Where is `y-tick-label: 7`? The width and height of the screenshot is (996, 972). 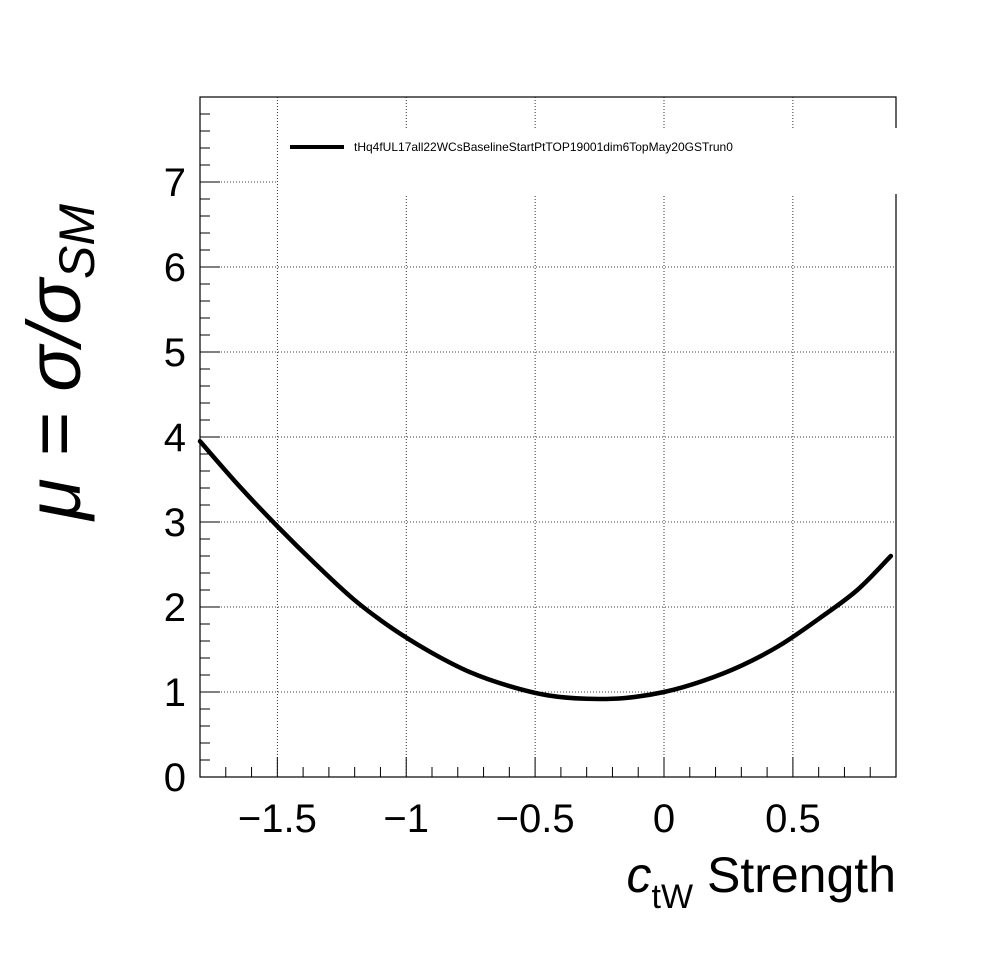
y-tick-label: 7 is located at coordinates (175, 183).